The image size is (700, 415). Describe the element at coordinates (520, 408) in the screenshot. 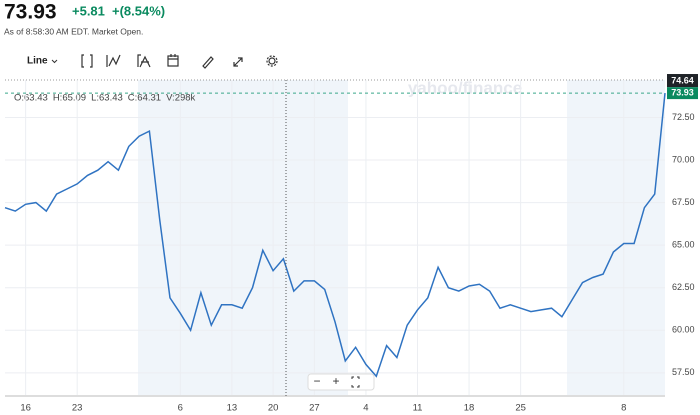

I see `x-tick-label: 25` at that location.